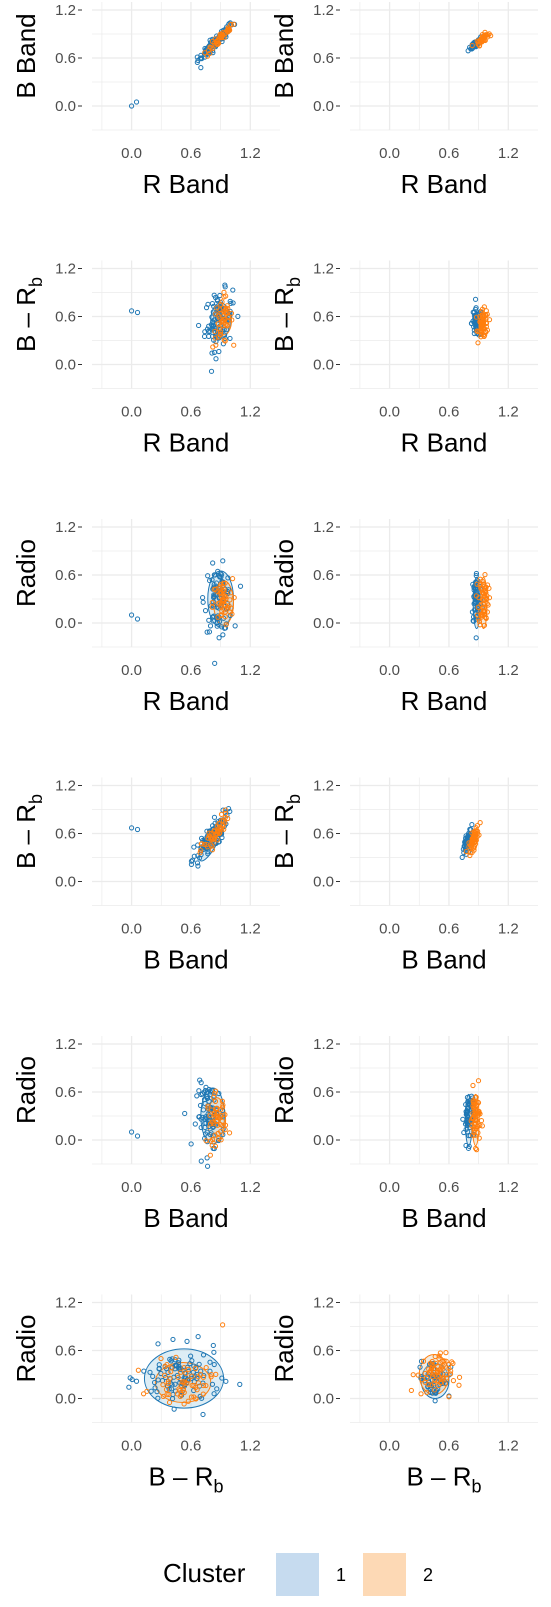 Image resolution: width=551 pixels, height=1607 pixels. Describe the element at coordinates (323, 269) in the screenshot. I see `y-tick-label: 1.2` at that location.